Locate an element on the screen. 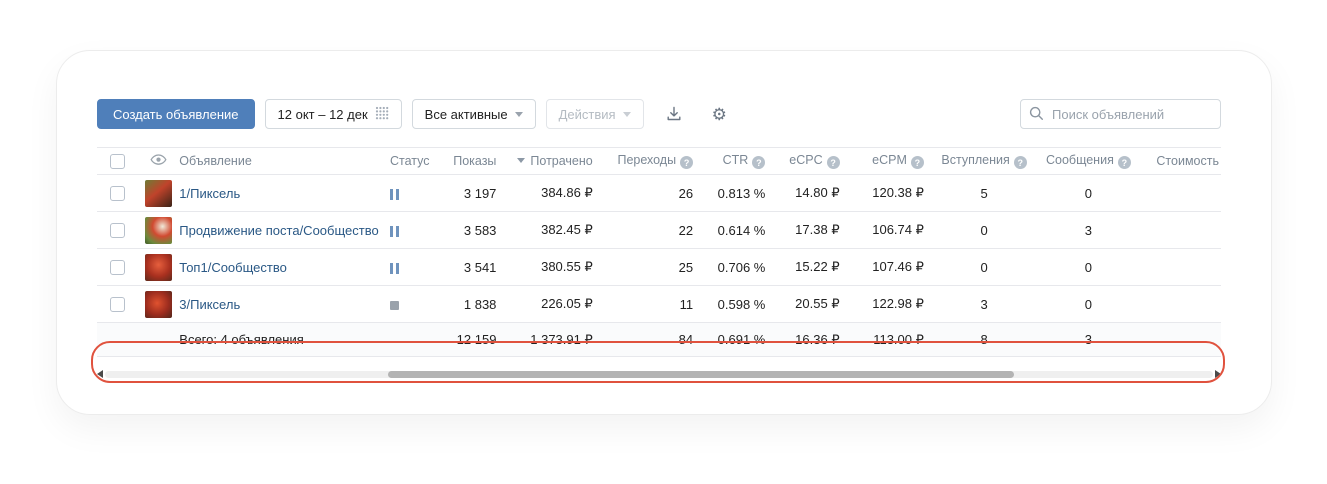 The image size is (1327, 484). scrollbar-track is located at coordinates (659, 374).